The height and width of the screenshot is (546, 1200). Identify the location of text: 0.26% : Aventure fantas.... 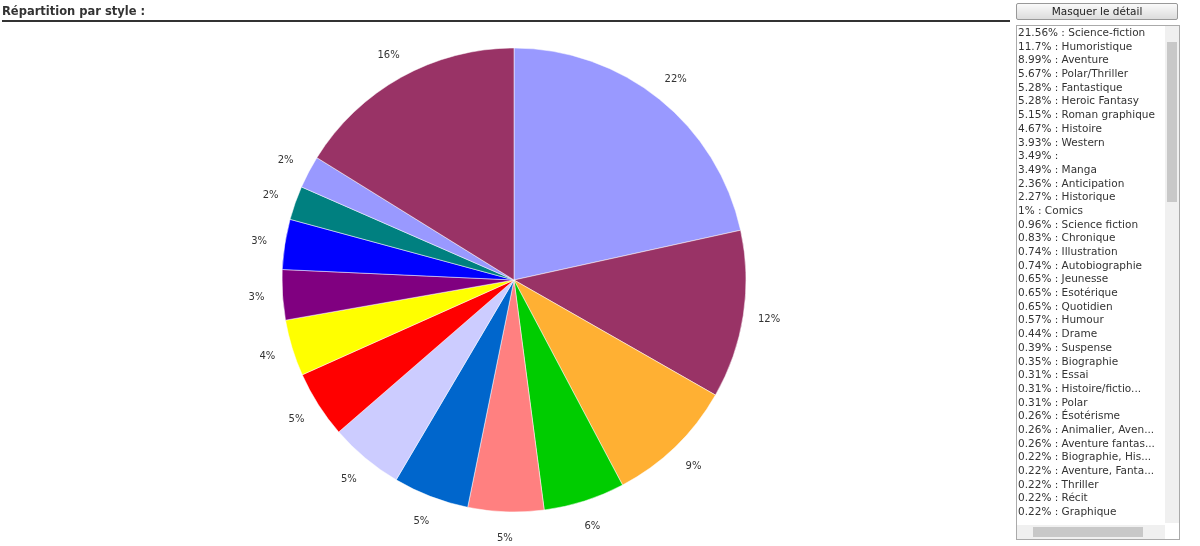
(1087, 443).